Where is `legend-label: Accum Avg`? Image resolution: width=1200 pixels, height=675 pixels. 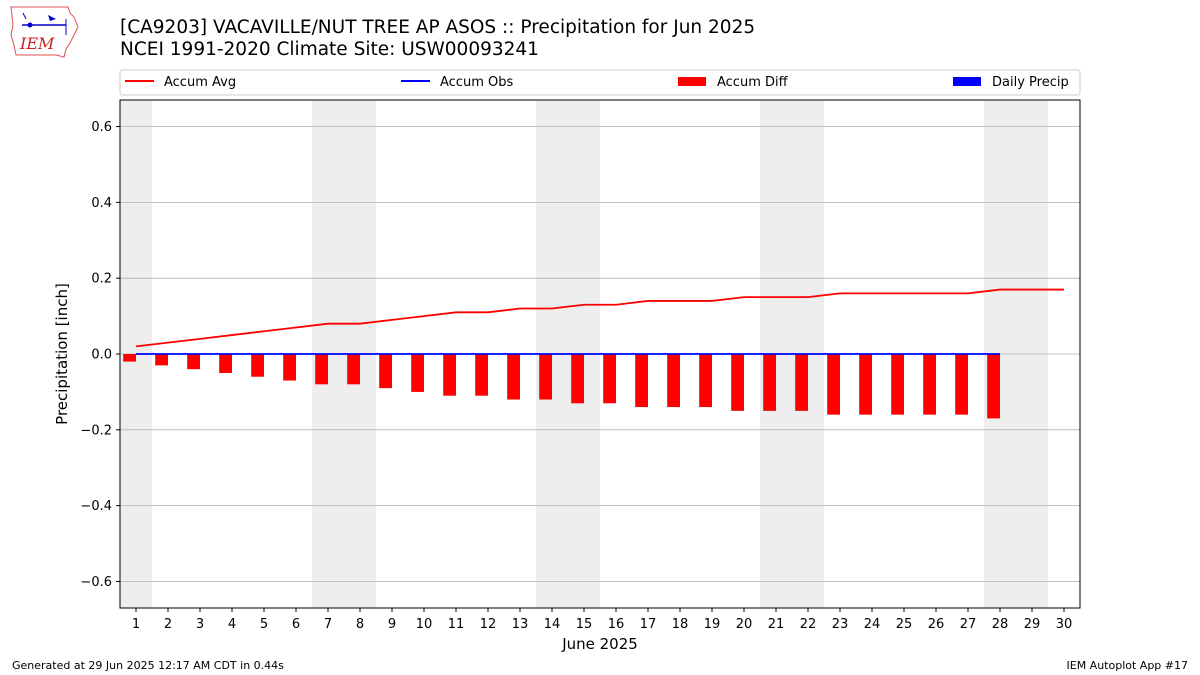 legend-label: Accum Avg is located at coordinates (200, 82).